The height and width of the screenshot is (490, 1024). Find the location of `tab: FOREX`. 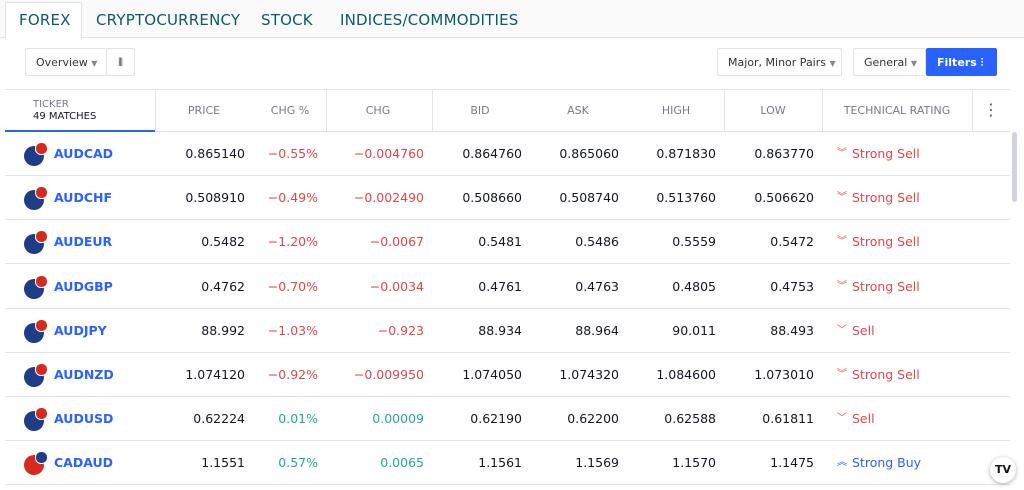

tab: FOREX is located at coordinates (45, 20).